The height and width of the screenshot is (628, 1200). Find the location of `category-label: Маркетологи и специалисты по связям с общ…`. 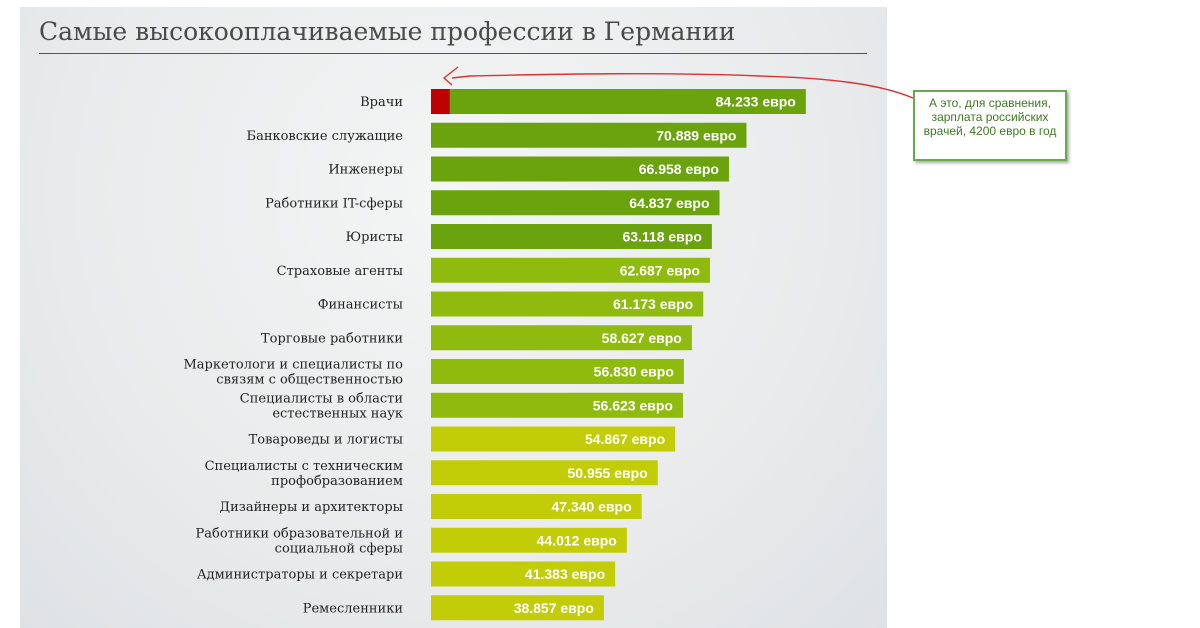

category-label: Маркетологи и специалисты по связям с общ… is located at coordinates (294, 373).